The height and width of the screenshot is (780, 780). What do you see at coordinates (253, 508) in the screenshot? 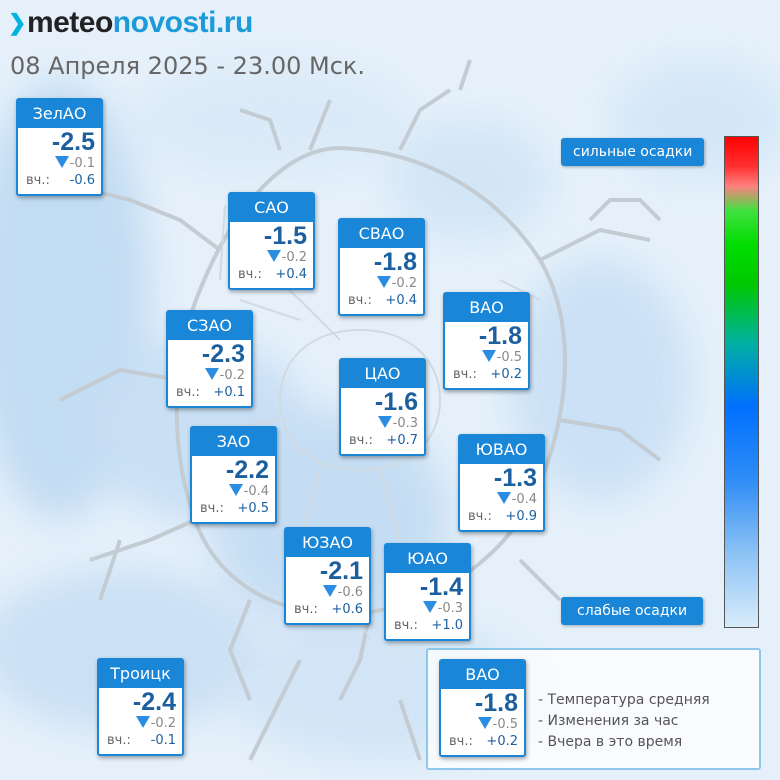
I see `yesterday-value: +0.5` at bounding box center [253, 508].